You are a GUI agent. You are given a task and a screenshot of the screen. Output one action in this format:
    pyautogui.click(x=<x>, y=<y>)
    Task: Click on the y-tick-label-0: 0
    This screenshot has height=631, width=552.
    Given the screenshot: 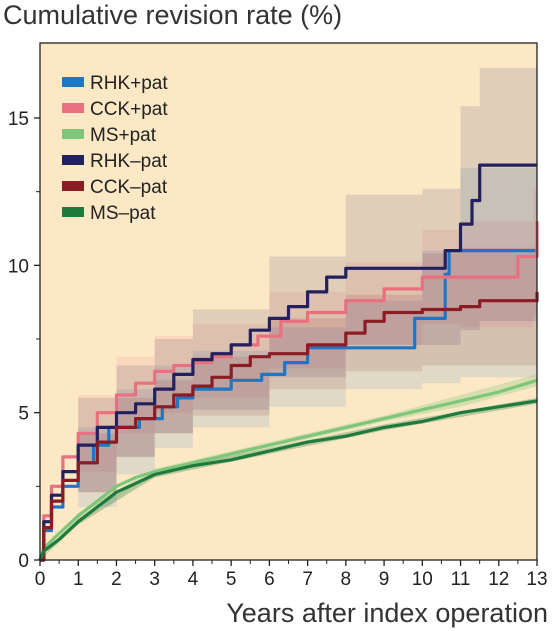 What is the action you would take?
    pyautogui.click(x=23, y=561)
    